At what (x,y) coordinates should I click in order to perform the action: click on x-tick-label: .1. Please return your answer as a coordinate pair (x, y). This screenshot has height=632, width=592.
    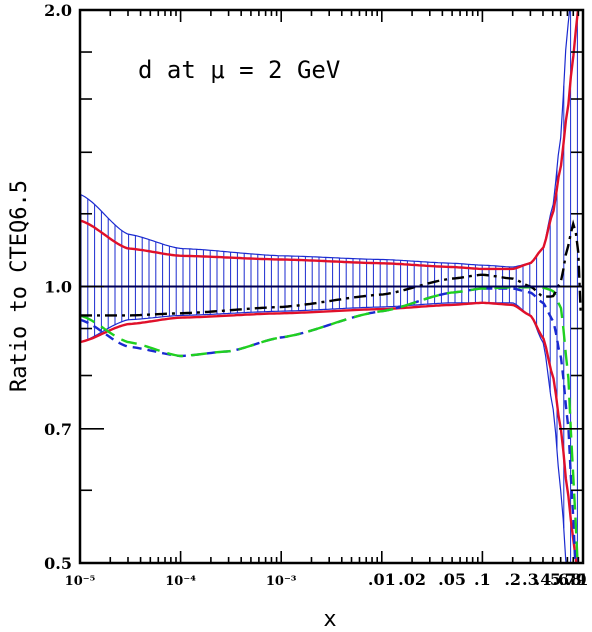
    Looking at the image, I should click on (482, 579).